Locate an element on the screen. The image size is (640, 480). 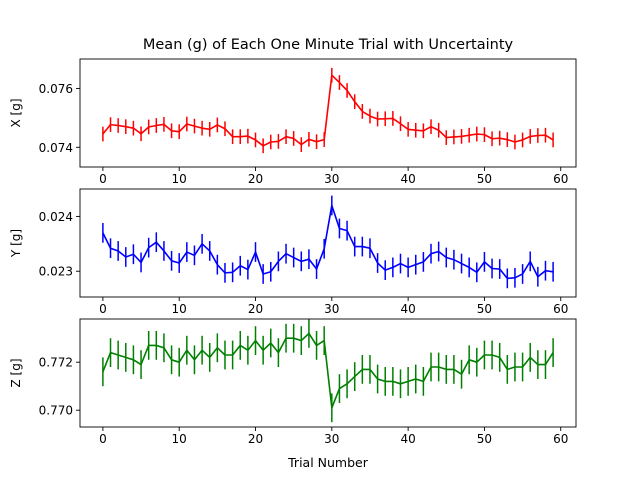
y-tick-label: 0.074 is located at coordinates (56, 148).